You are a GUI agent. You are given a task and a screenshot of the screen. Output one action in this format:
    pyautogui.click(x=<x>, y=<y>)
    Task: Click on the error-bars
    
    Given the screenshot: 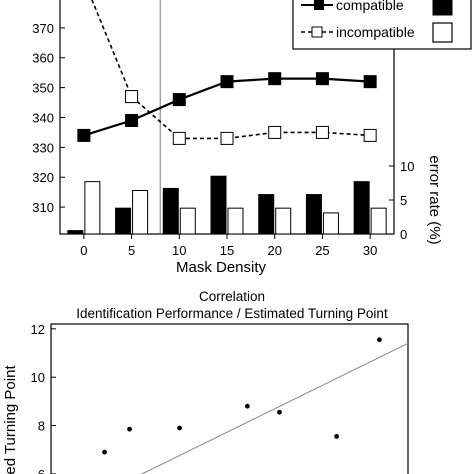 What is the action you would take?
    pyautogui.click(x=227, y=205)
    